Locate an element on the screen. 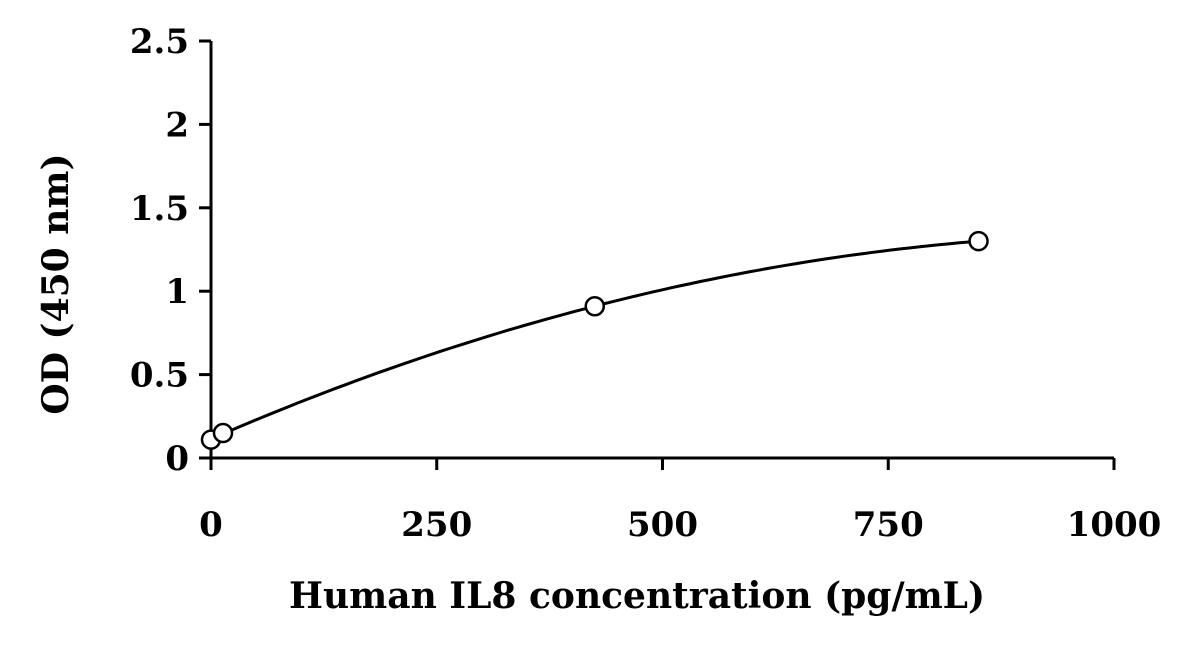 Image resolution: width=1191 pixels, height=650 pixels. x-tick-label: 1000 is located at coordinates (1114, 525).